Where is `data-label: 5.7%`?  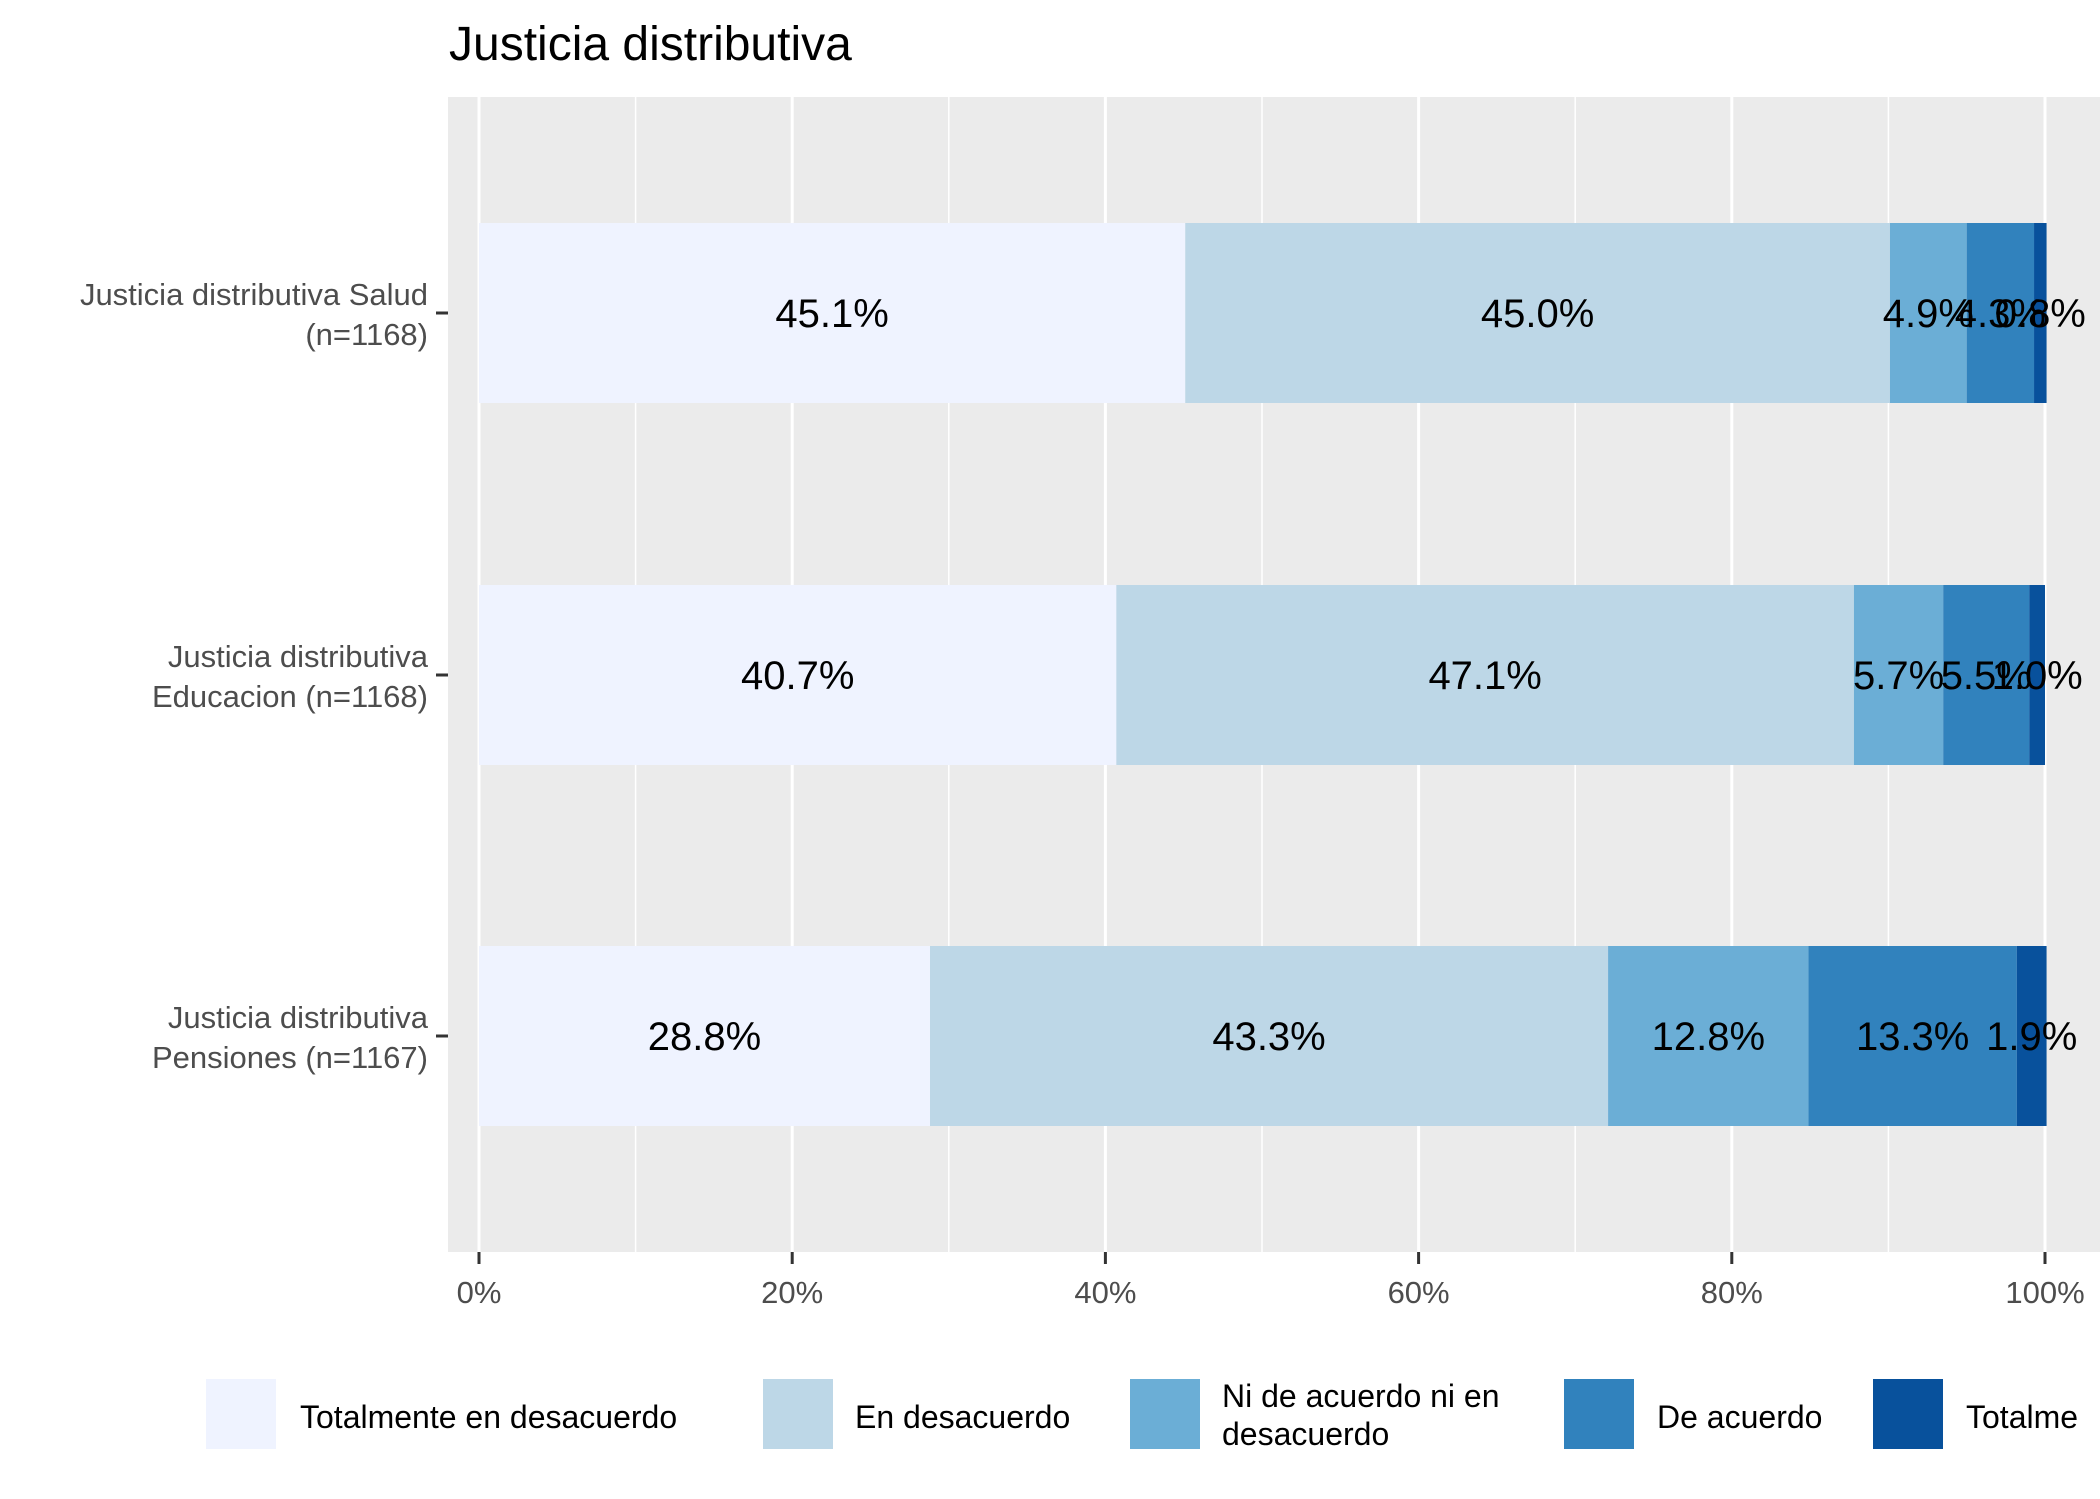 data-label: 5.7% is located at coordinates (1898, 676).